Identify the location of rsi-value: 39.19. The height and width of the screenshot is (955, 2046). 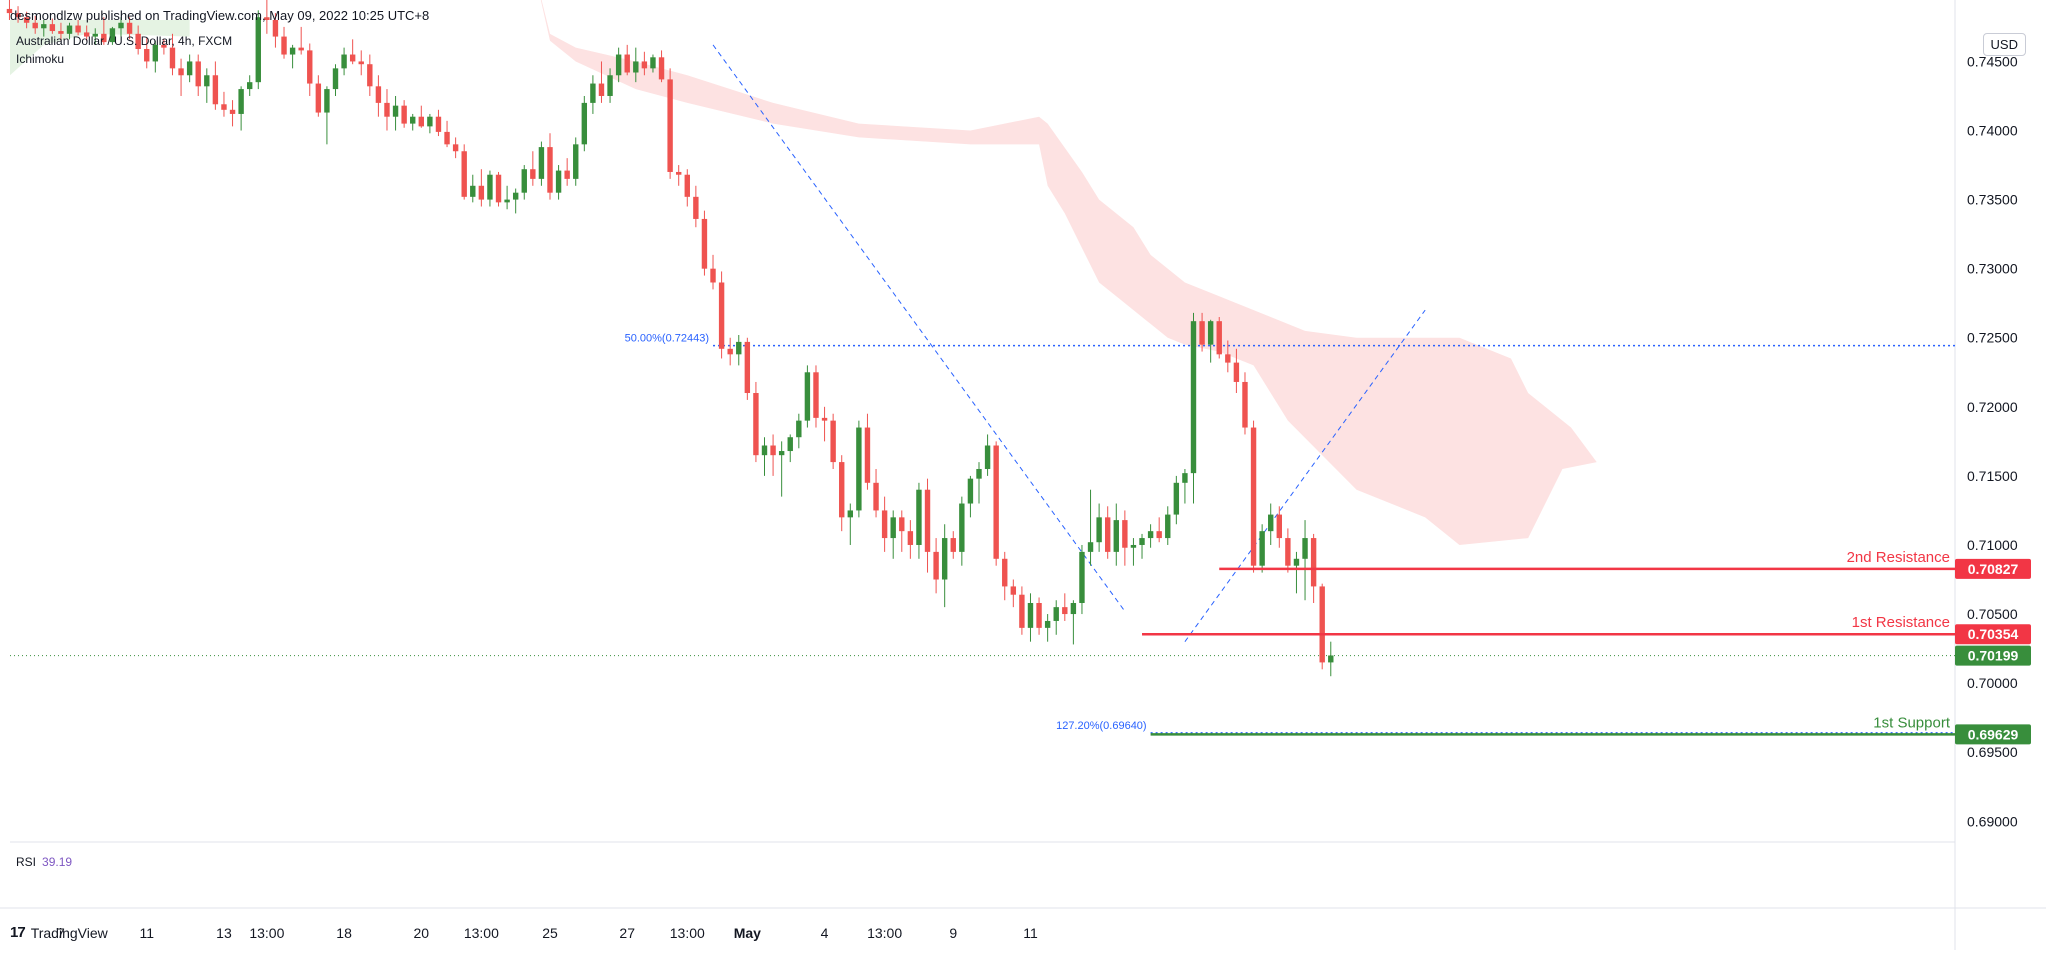
(57, 862).